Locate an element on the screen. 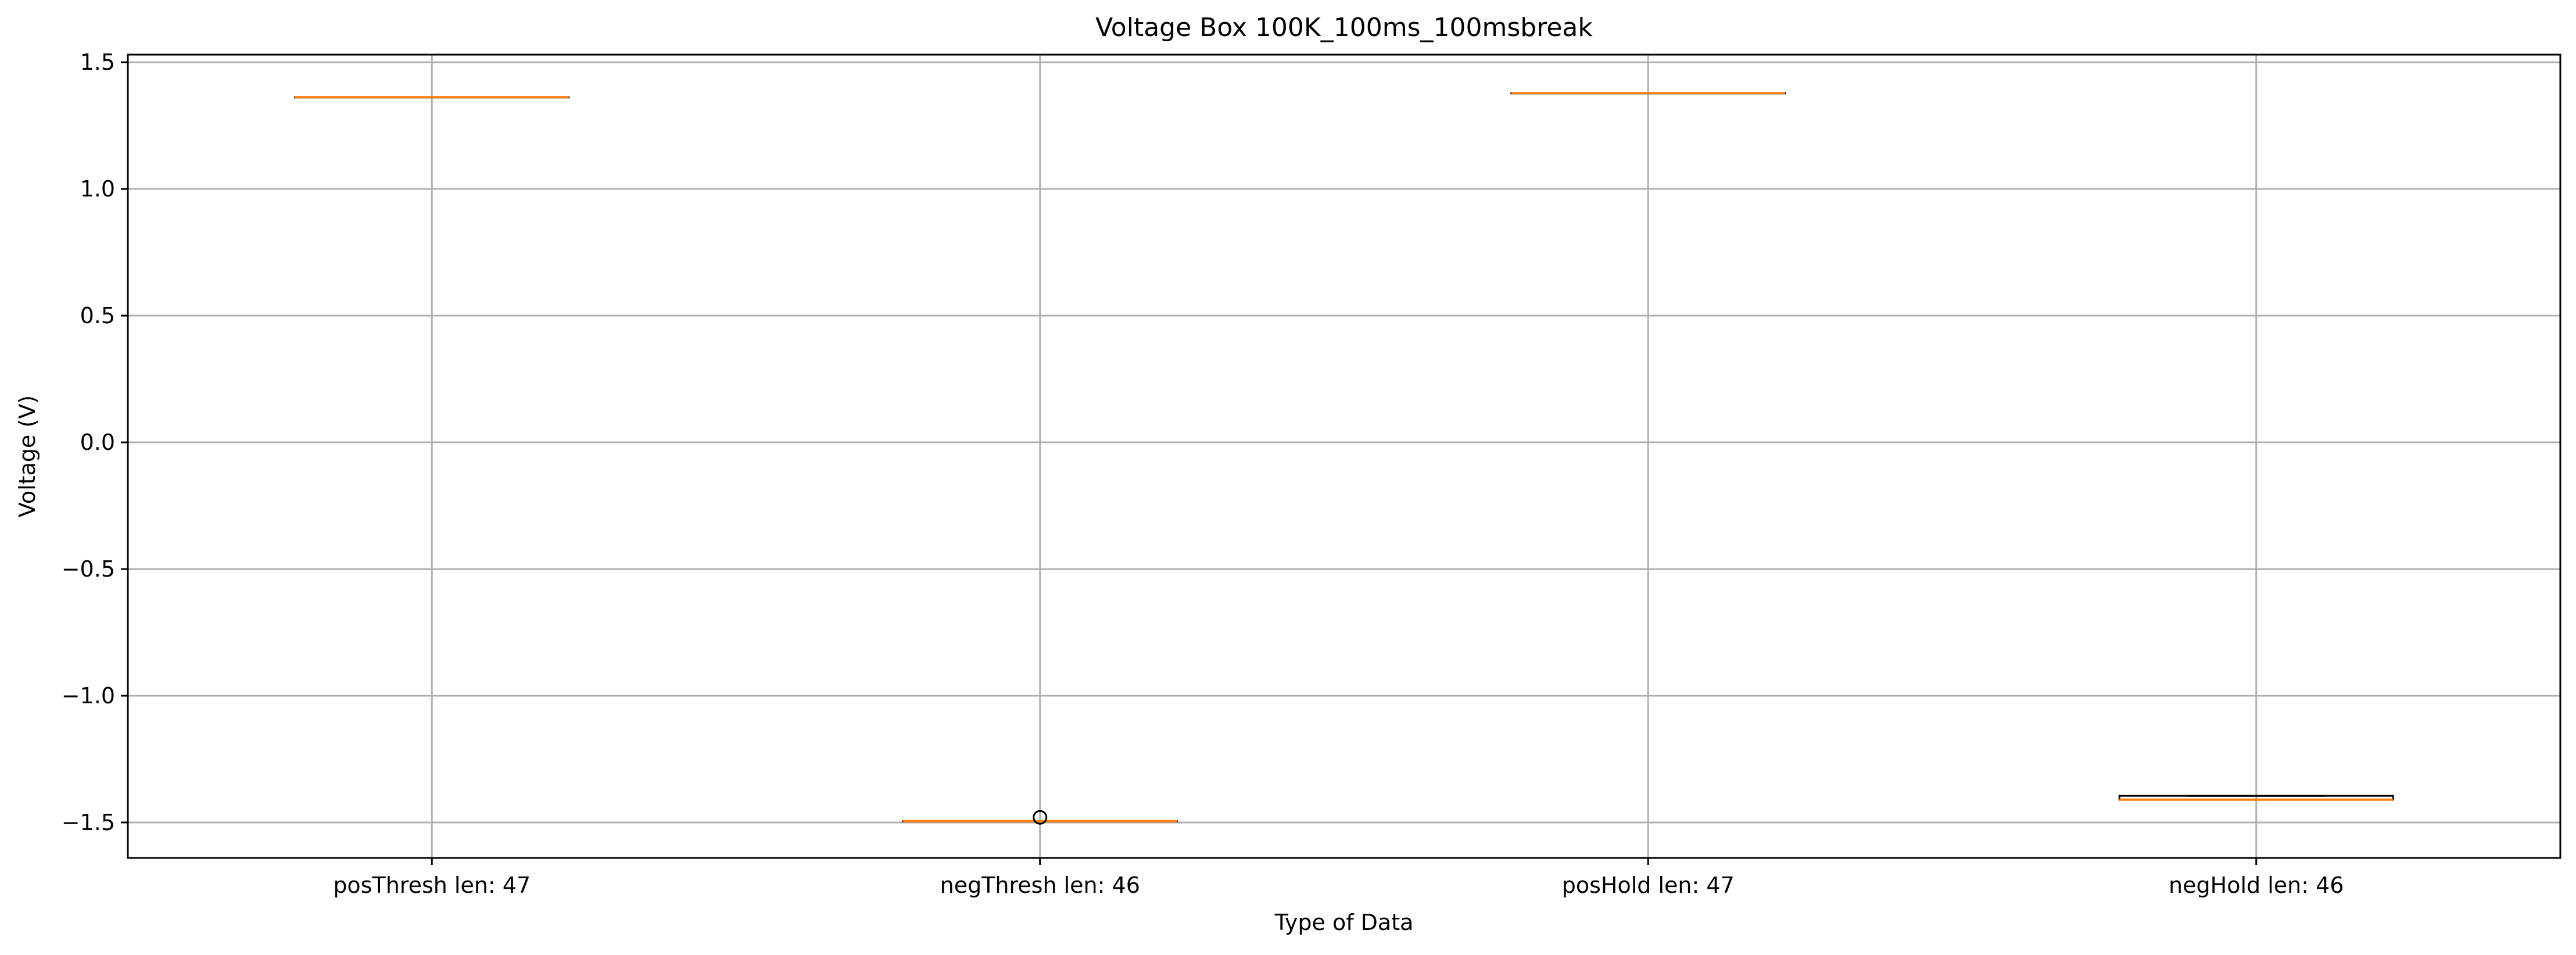 The width and height of the screenshot is (2576, 955). outlier-point is located at coordinates (1040, 817).